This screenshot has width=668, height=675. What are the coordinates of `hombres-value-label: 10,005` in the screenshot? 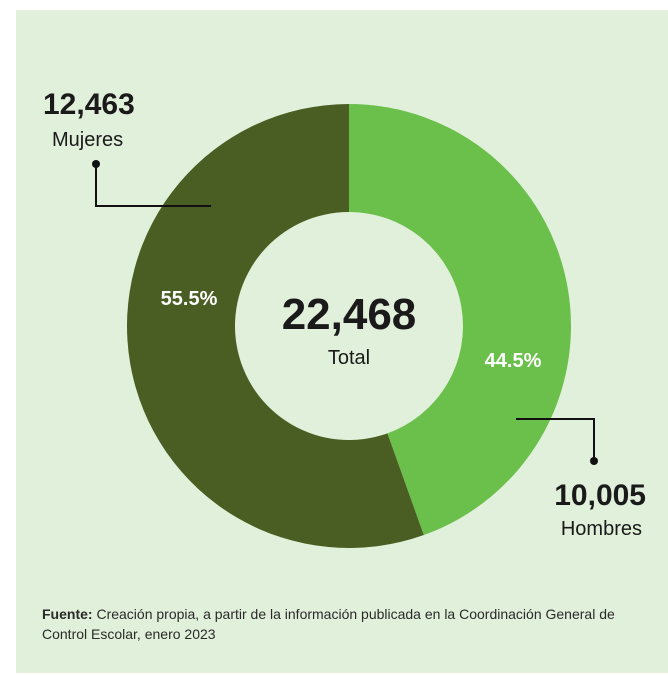 It's located at (600, 495).